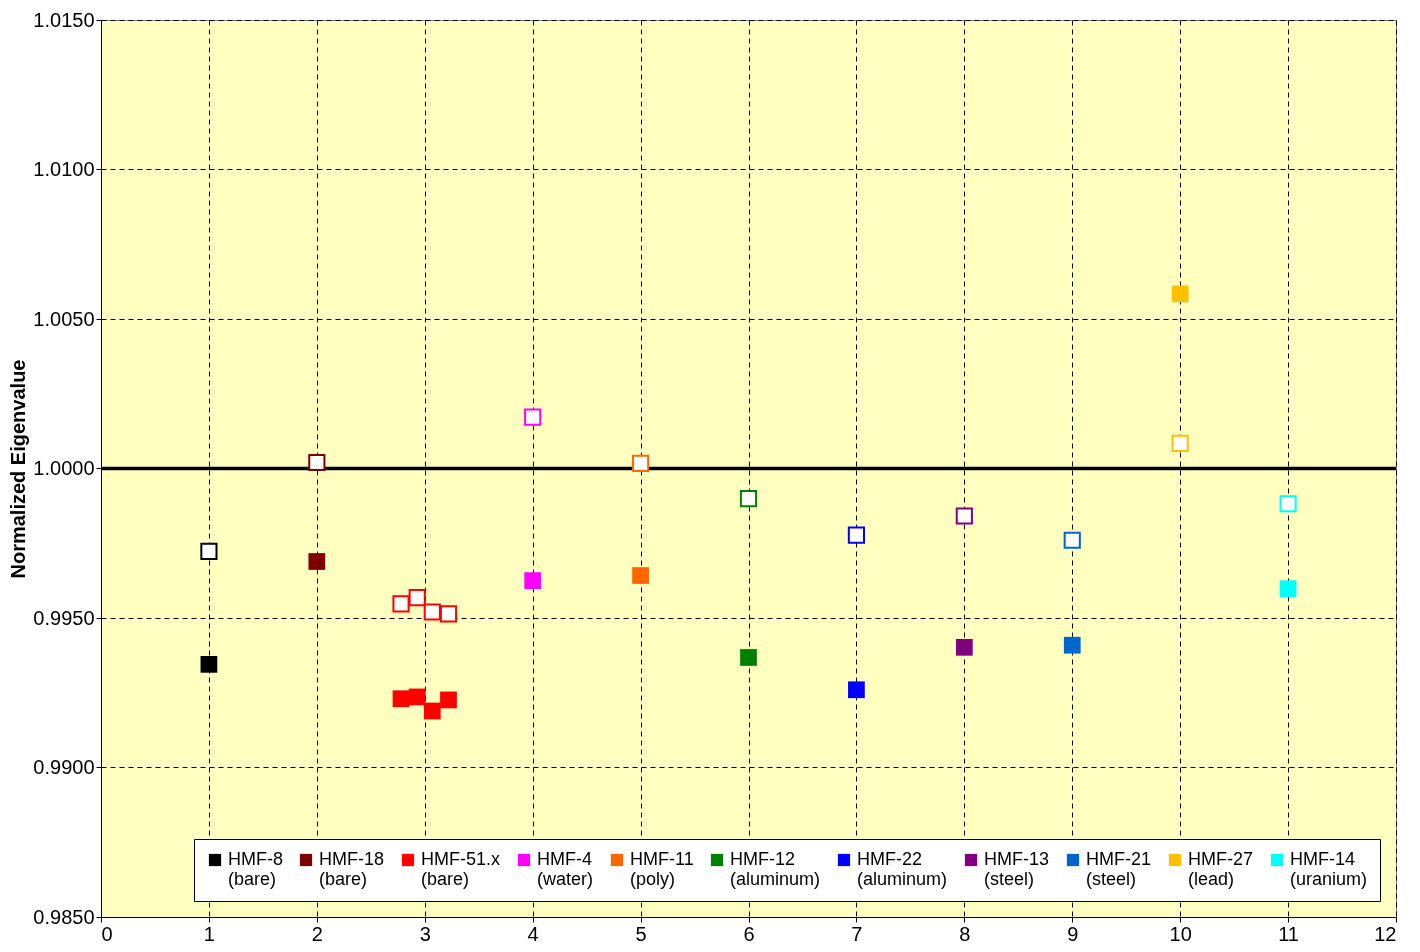 The width and height of the screenshot is (1420, 952). Describe the element at coordinates (1119, 869) in the screenshot. I see `legend-label: HMF-21 (steel)` at that location.